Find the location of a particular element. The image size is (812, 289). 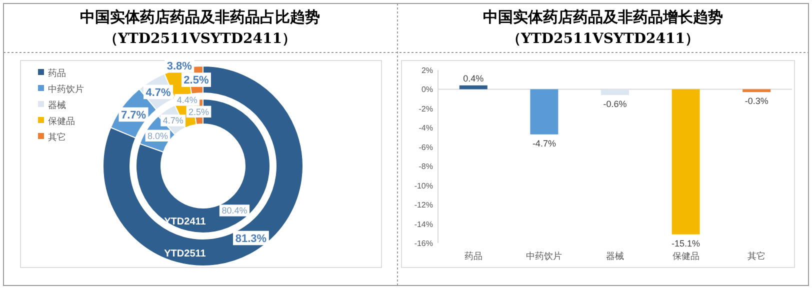

y-tick-label: 0% is located at coordinates (427, 89).